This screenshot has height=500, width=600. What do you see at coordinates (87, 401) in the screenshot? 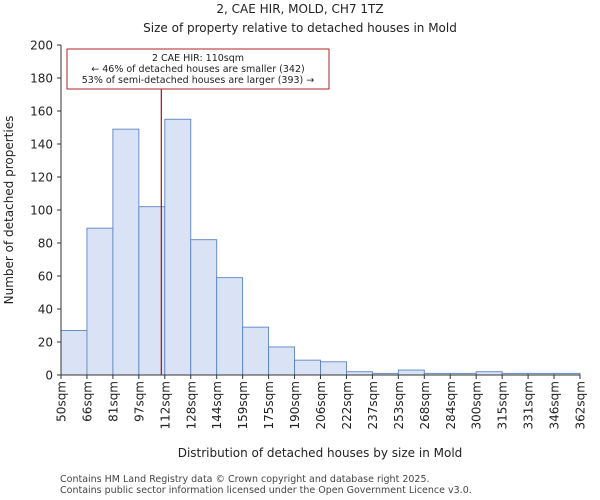
I see `x-tick-label: 66sqm` at bounding box center [87, 401].